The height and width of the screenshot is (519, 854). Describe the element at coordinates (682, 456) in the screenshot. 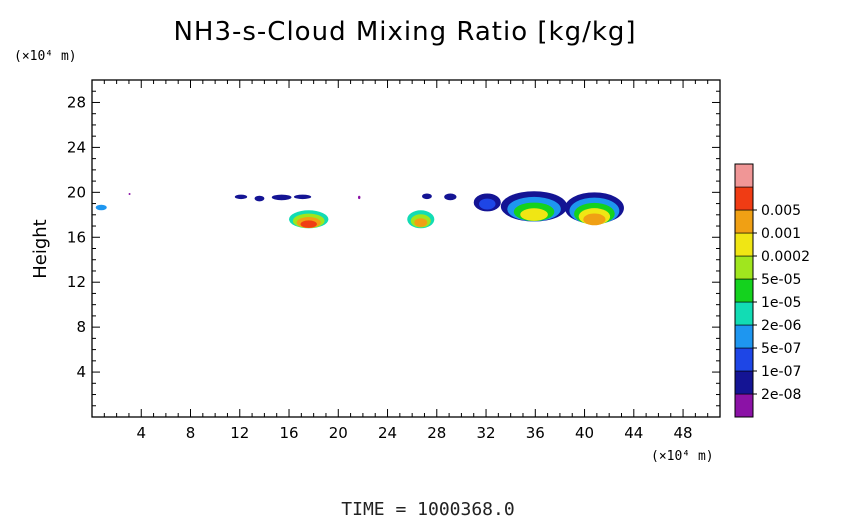

I see `x-unit-label: (×10⁴ m)` at that location.